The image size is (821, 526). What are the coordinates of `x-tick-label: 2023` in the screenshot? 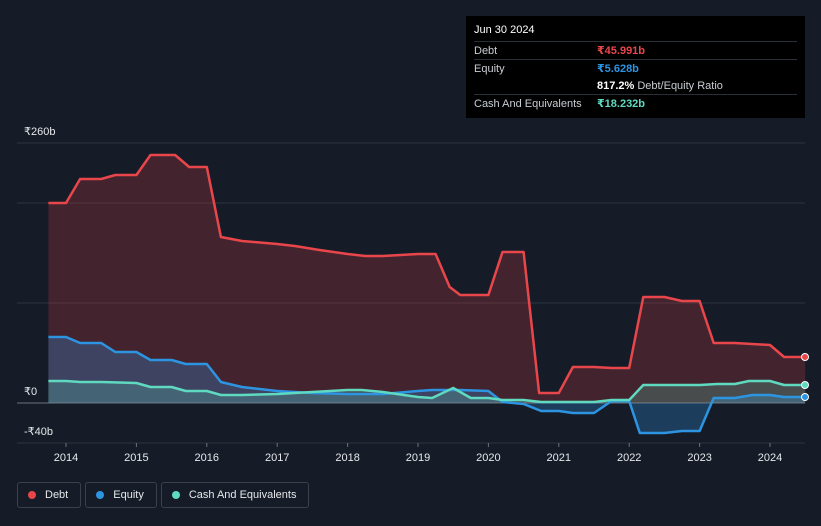 It's located at (699, 458).